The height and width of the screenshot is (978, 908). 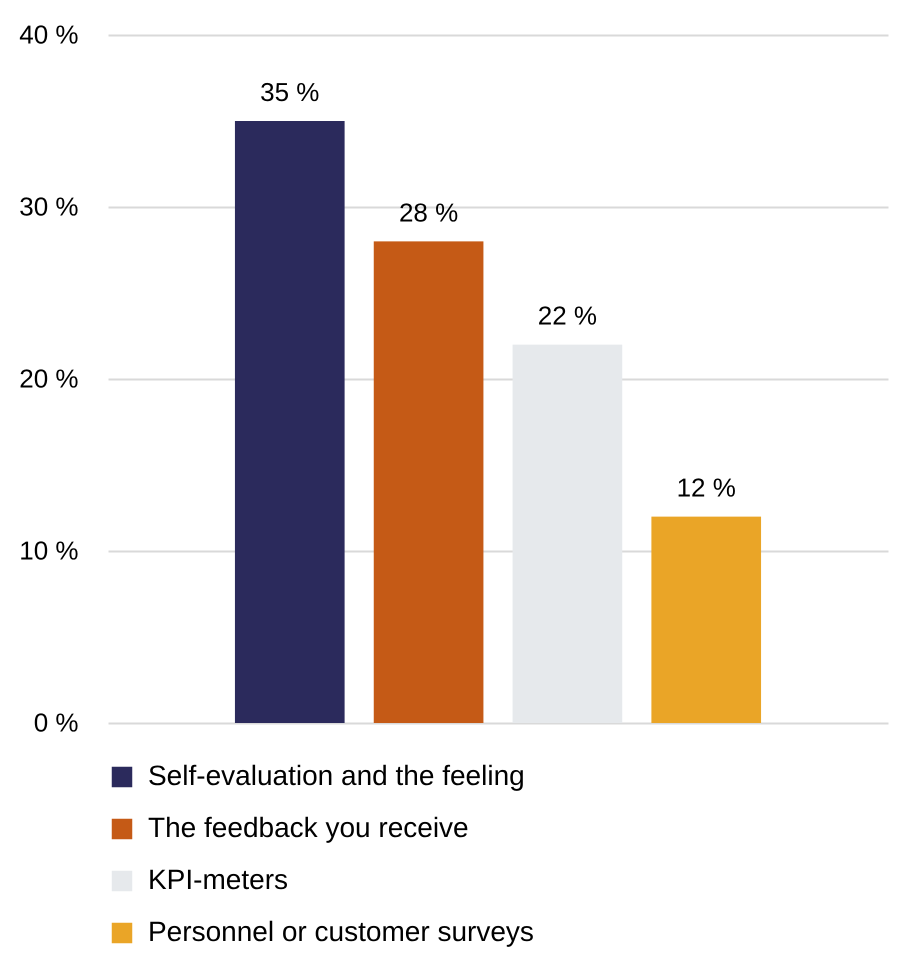 What do you see at coordinates (290, 92) in the screenshot?
I see `data-label: 35 %` at bounding box center [290, 92].